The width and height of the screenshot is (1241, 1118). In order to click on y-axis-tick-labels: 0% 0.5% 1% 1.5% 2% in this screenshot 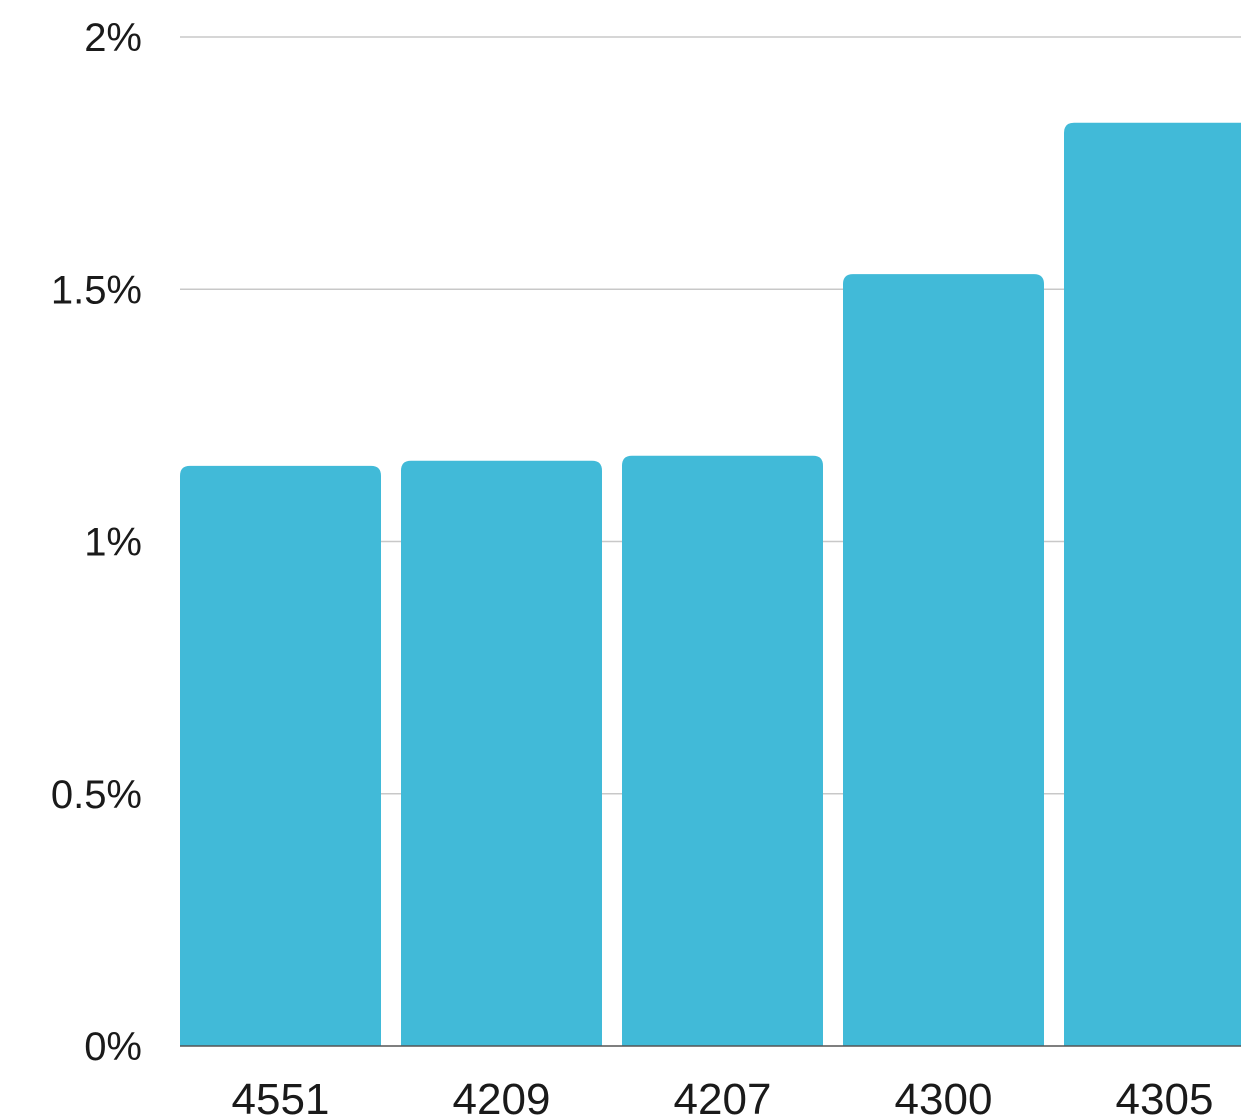, I will do `click(96, 542)`.